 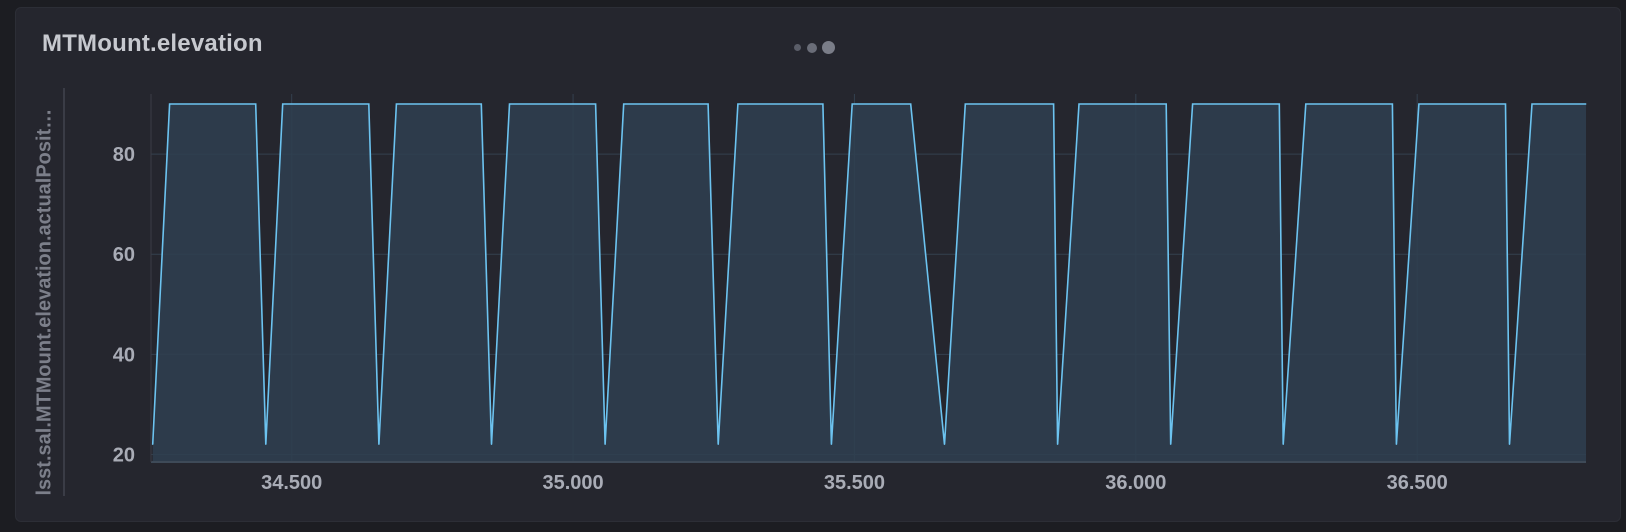 What do you see at coordinates (572, 483) in the screenshot?
I see `x-tick-label: 35.000` at bounding box center [572, 483].